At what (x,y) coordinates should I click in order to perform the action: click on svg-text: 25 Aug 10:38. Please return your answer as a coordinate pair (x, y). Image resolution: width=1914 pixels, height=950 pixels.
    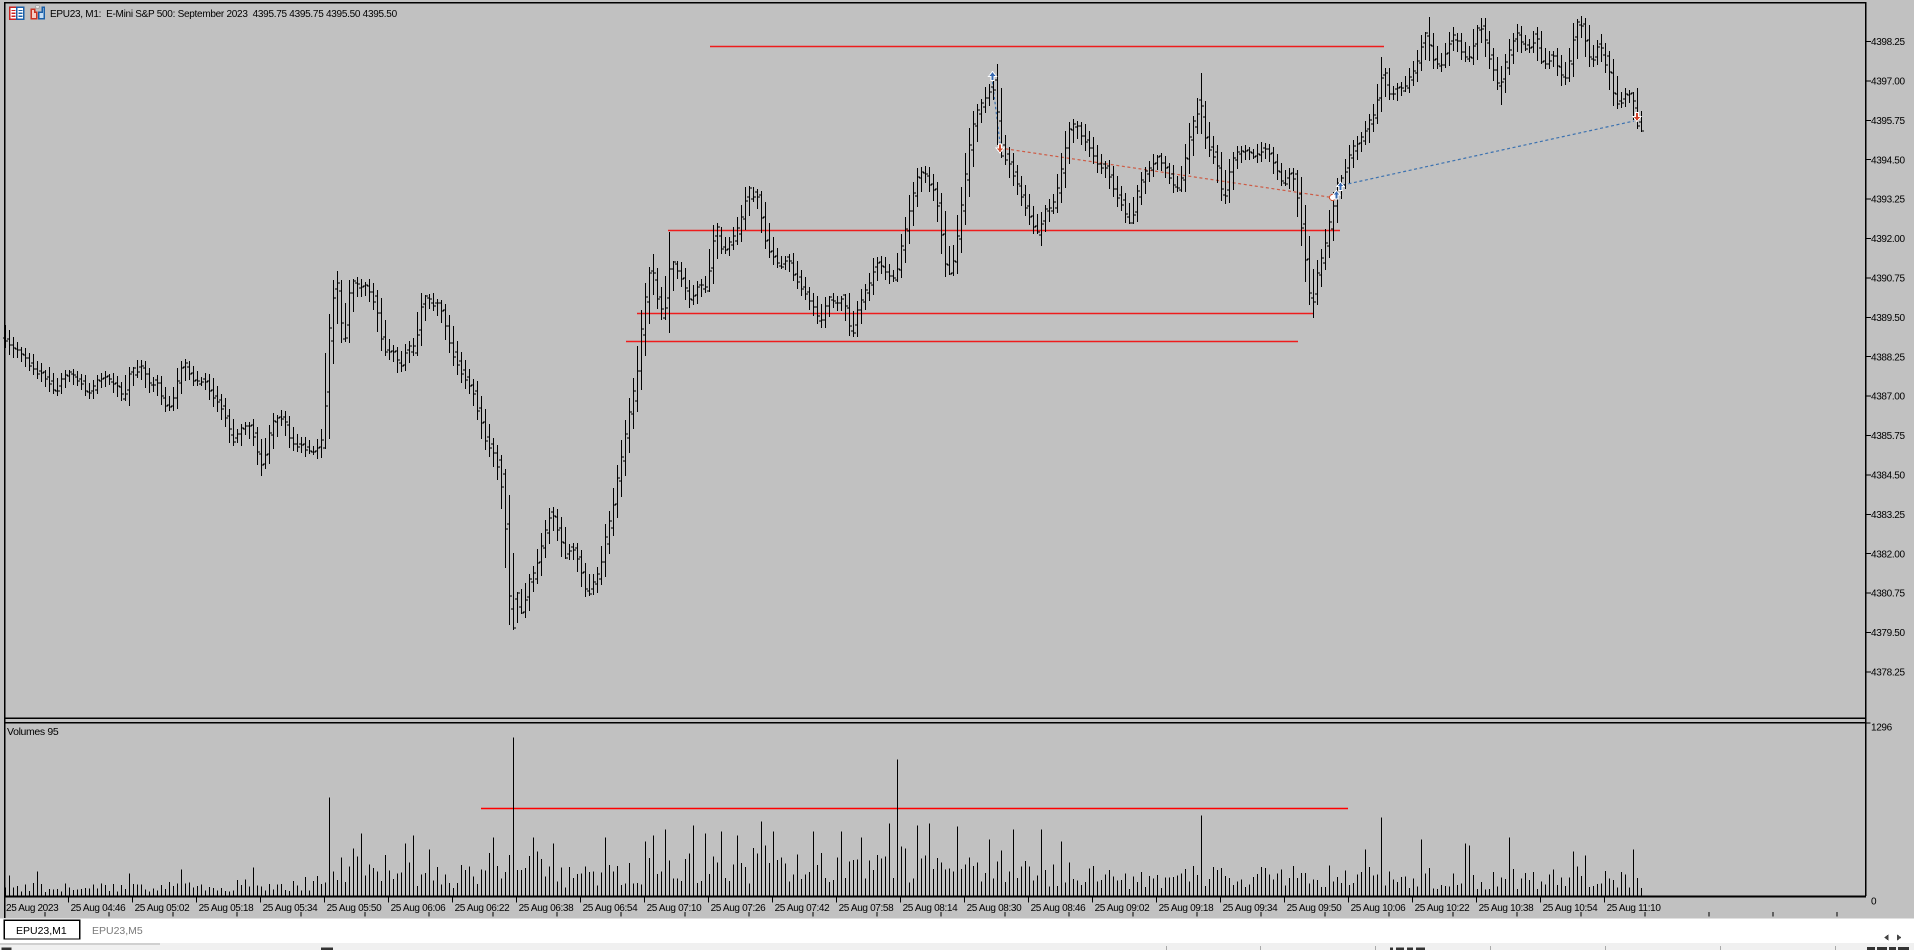
    Looking at the image, I should click on (1507, 908).